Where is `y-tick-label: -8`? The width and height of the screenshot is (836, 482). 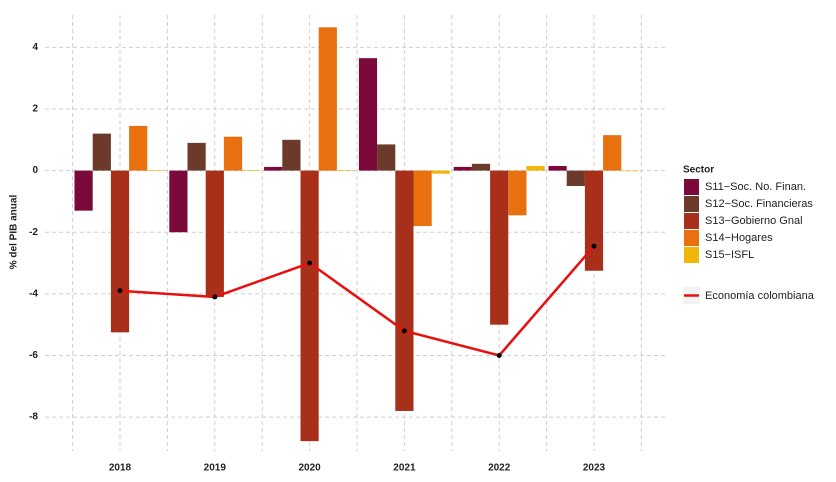
y-tick-label: -8 is located at coordinates (33, 417).